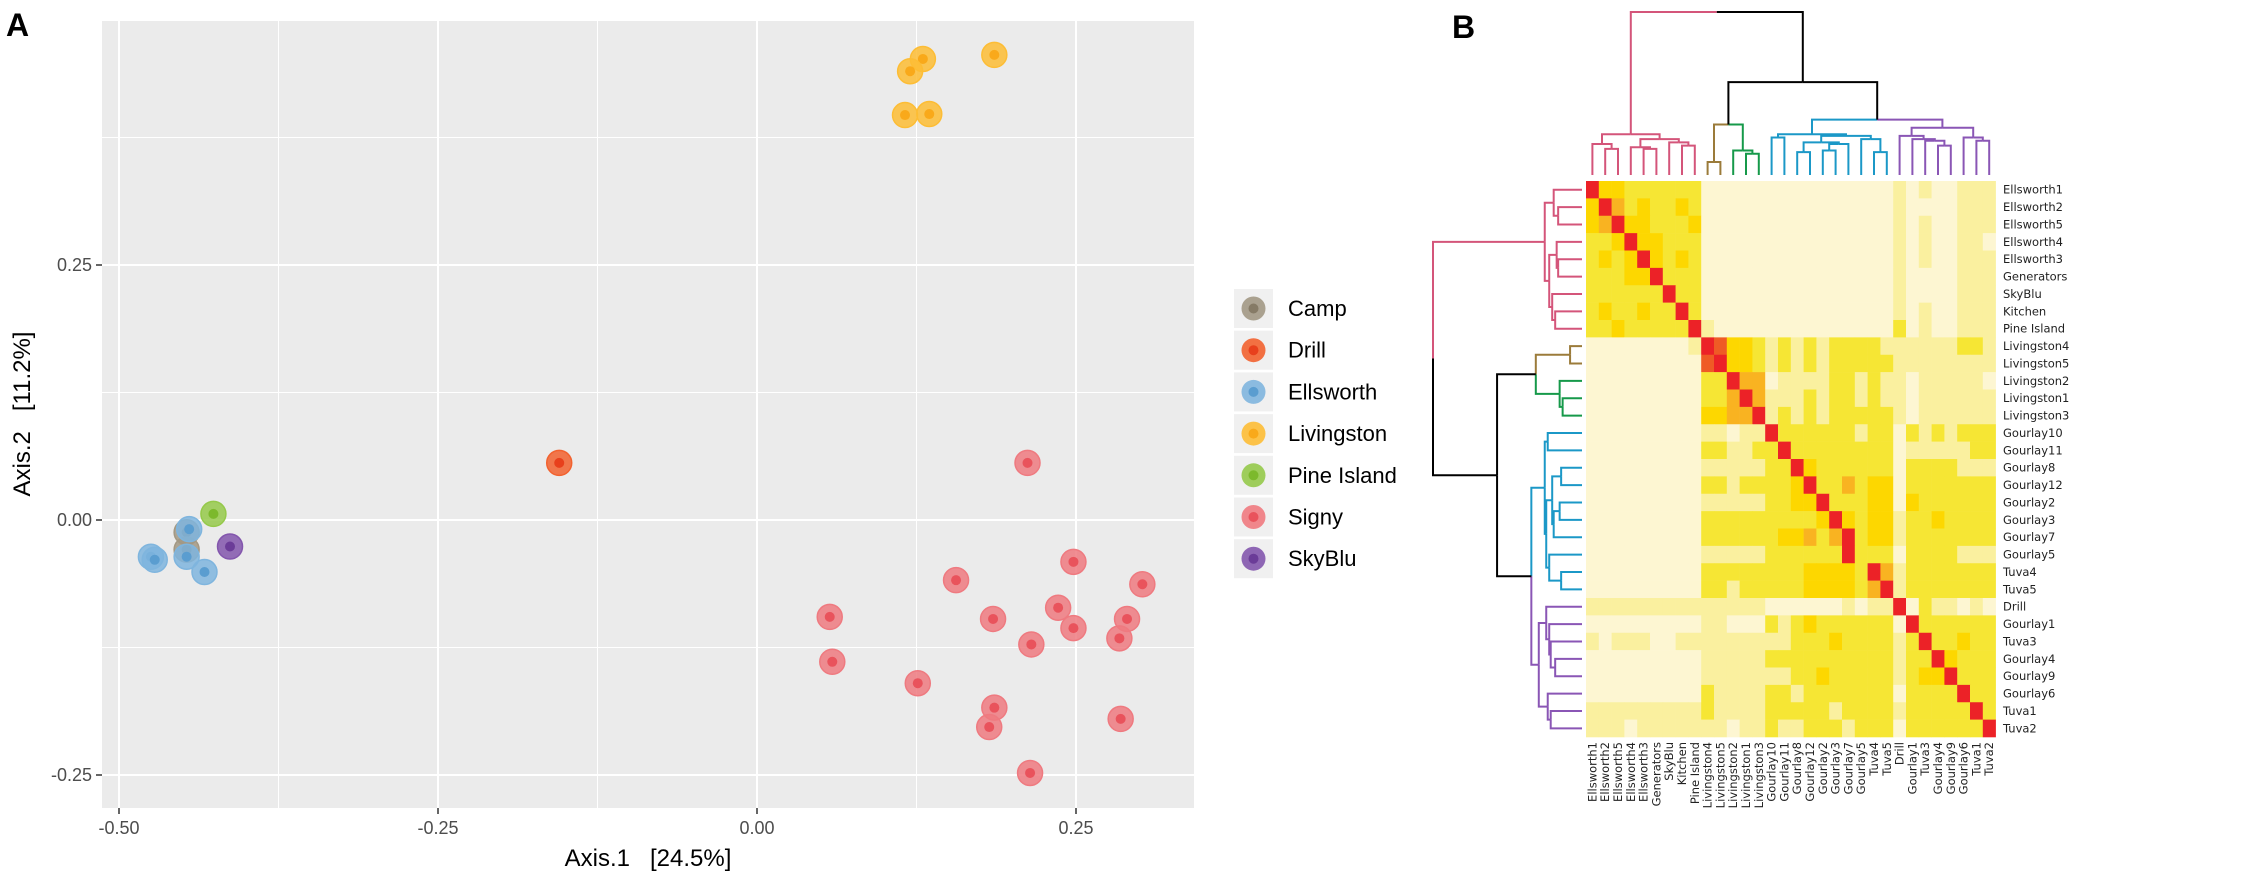  Describe the element at coordinates (1720, 775) in the screenshot. I see `column-label: Livingston5` at that location.